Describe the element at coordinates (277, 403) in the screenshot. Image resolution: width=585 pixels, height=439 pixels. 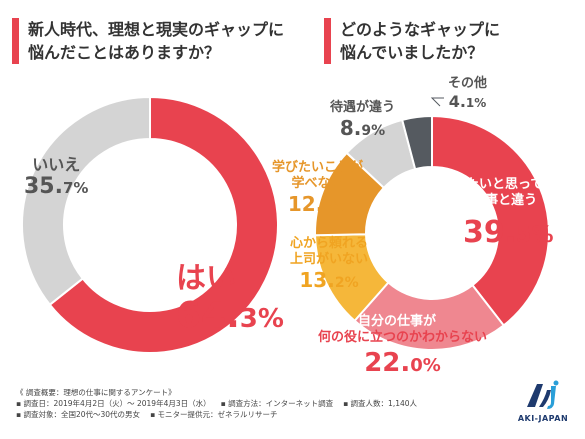
I see `footer-method: ▪ 調査方法：インターネット調査` at that location.